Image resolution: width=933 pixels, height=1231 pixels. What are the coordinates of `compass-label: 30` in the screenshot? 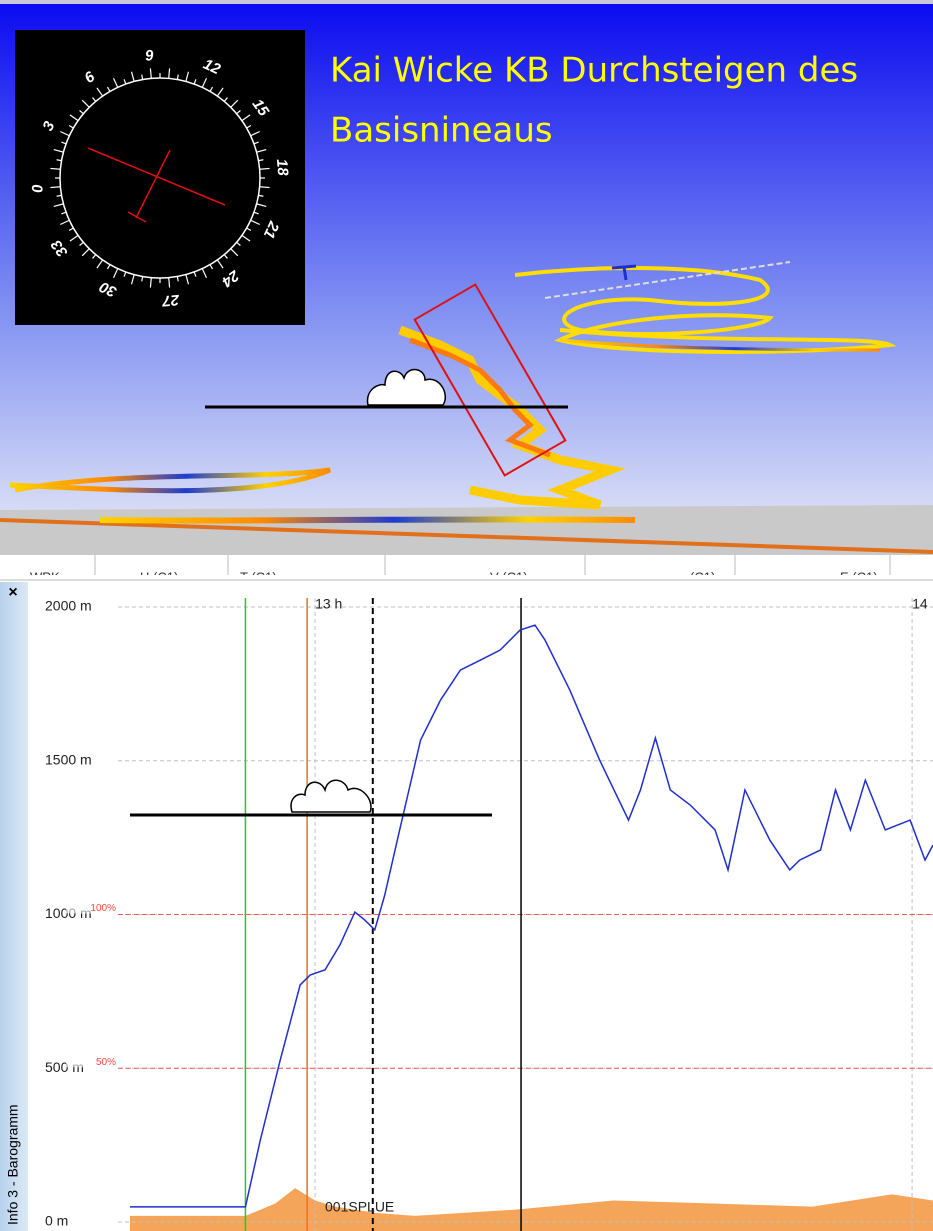 It's located at (107, 289).